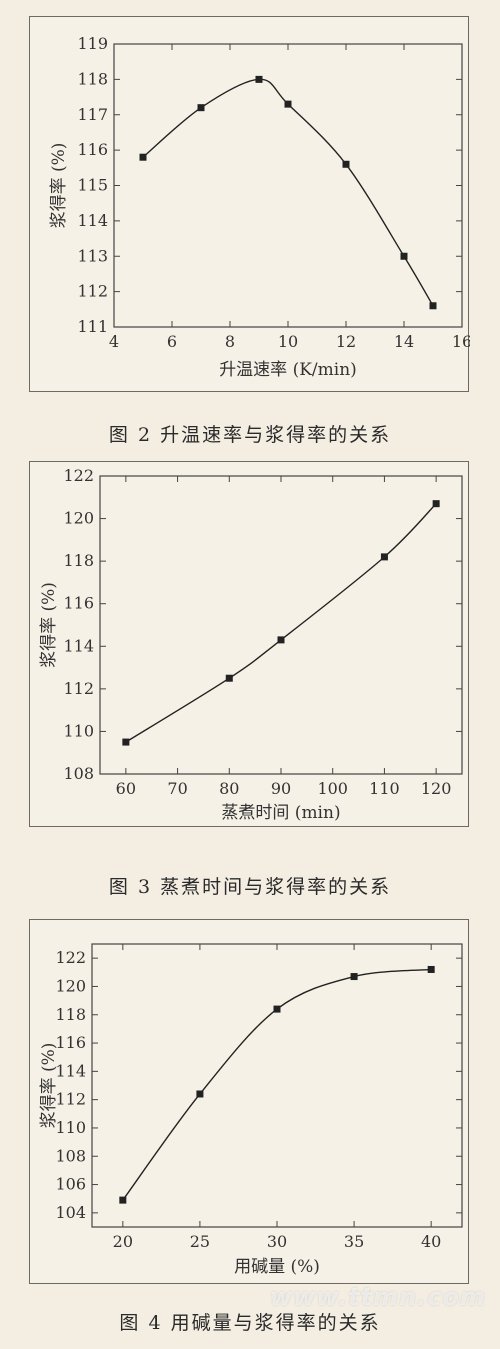 The image size is (500, 1349). What do you see at coordinates (281, 788) in the screenshot?
I see `x-tick-label: 90` at bounding box center [281, 788].